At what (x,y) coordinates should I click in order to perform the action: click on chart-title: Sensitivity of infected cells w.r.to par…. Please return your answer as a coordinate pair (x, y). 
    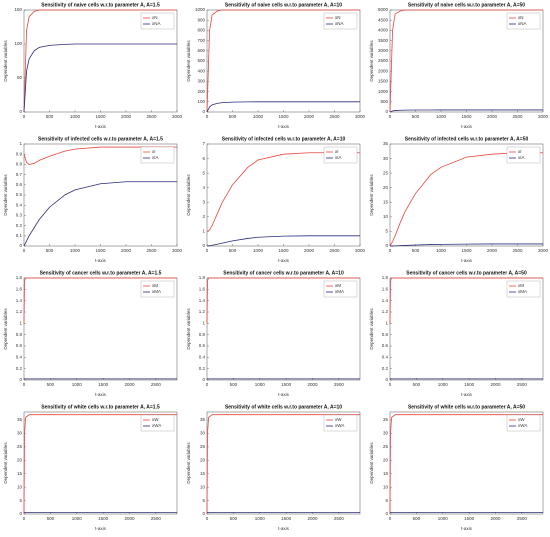
    Looking at the image, I should click on (467, 139).